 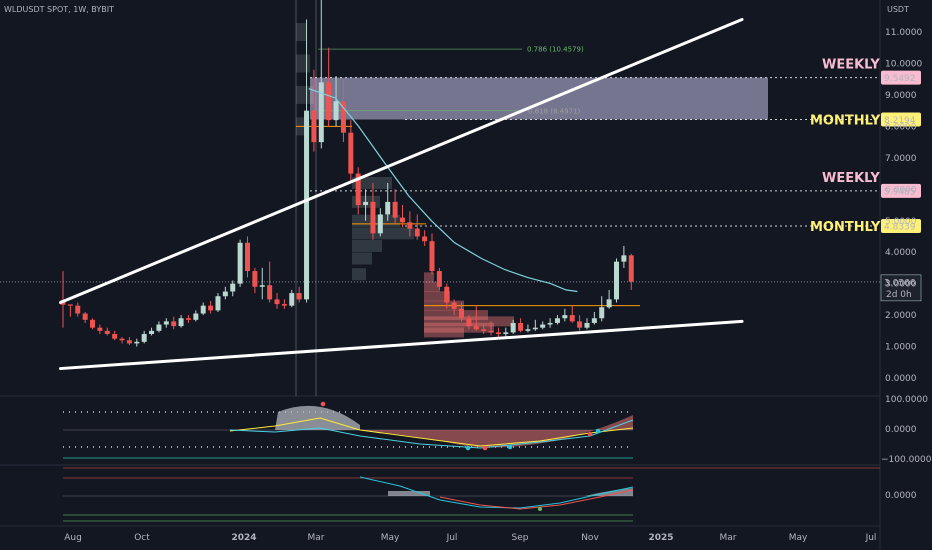 I want to click on supply-zone, so click(x=539, y=98).